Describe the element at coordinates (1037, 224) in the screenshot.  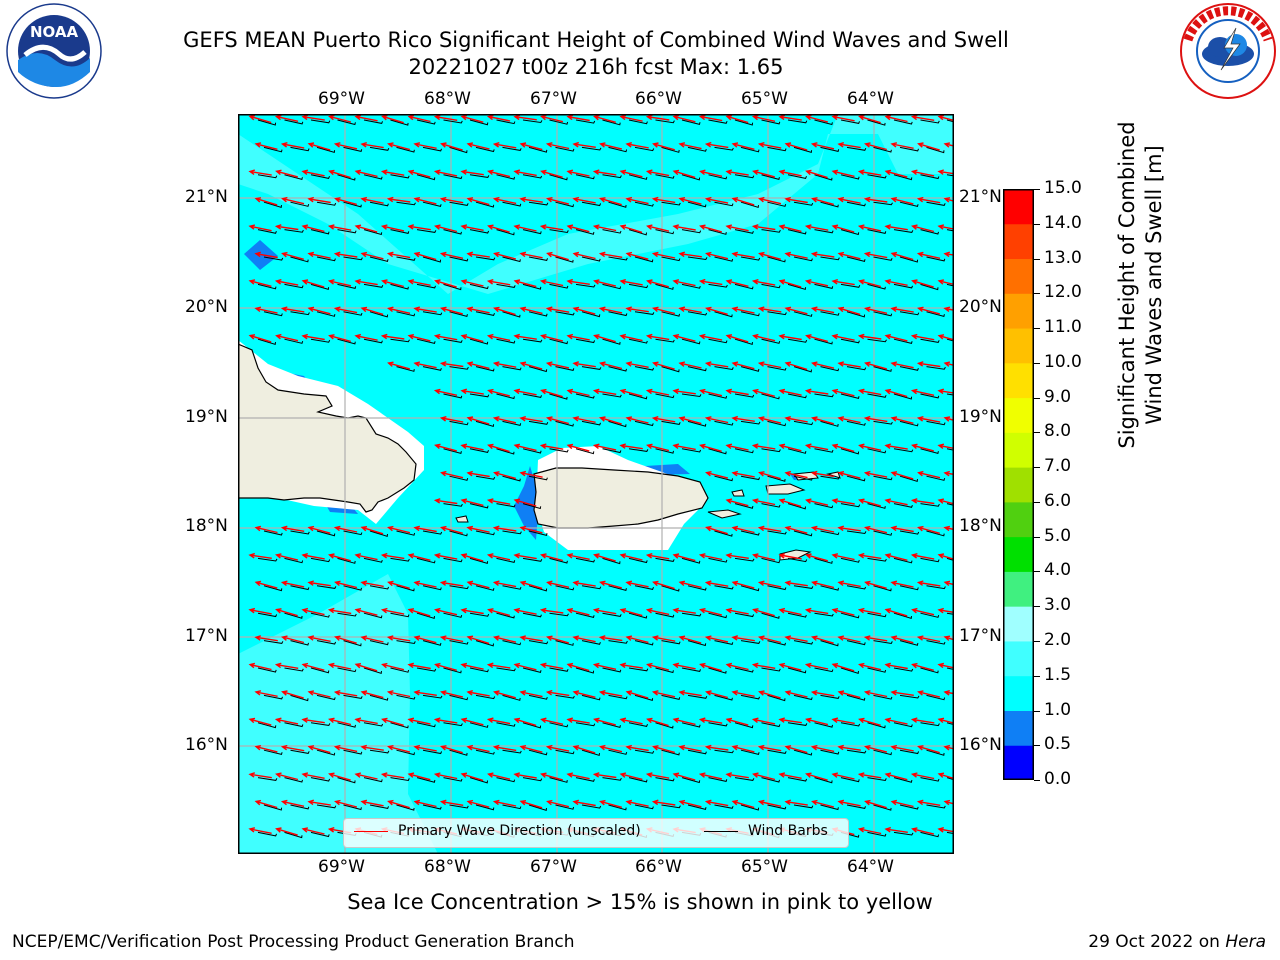
I see `colorbar-tick-mark` at that location.